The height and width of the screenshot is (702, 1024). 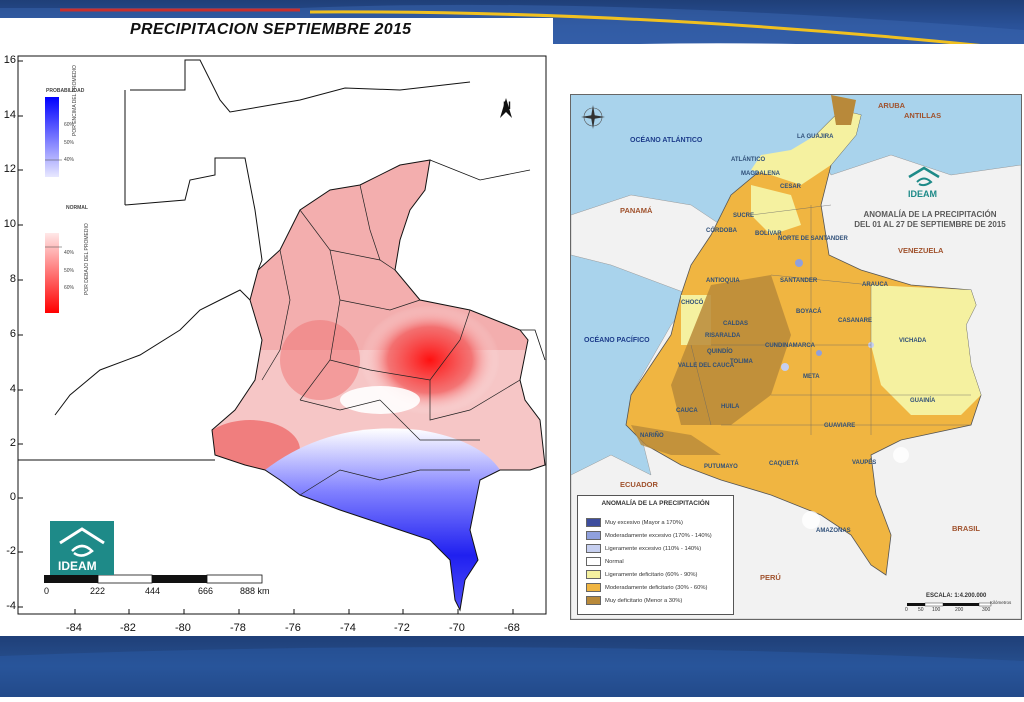 What do you see at coordinates (656, 588) in the screenshot?
I see `legend-item-label: Moderadamente deficitario (30% - 60%)` at bounding box center [656, 588].